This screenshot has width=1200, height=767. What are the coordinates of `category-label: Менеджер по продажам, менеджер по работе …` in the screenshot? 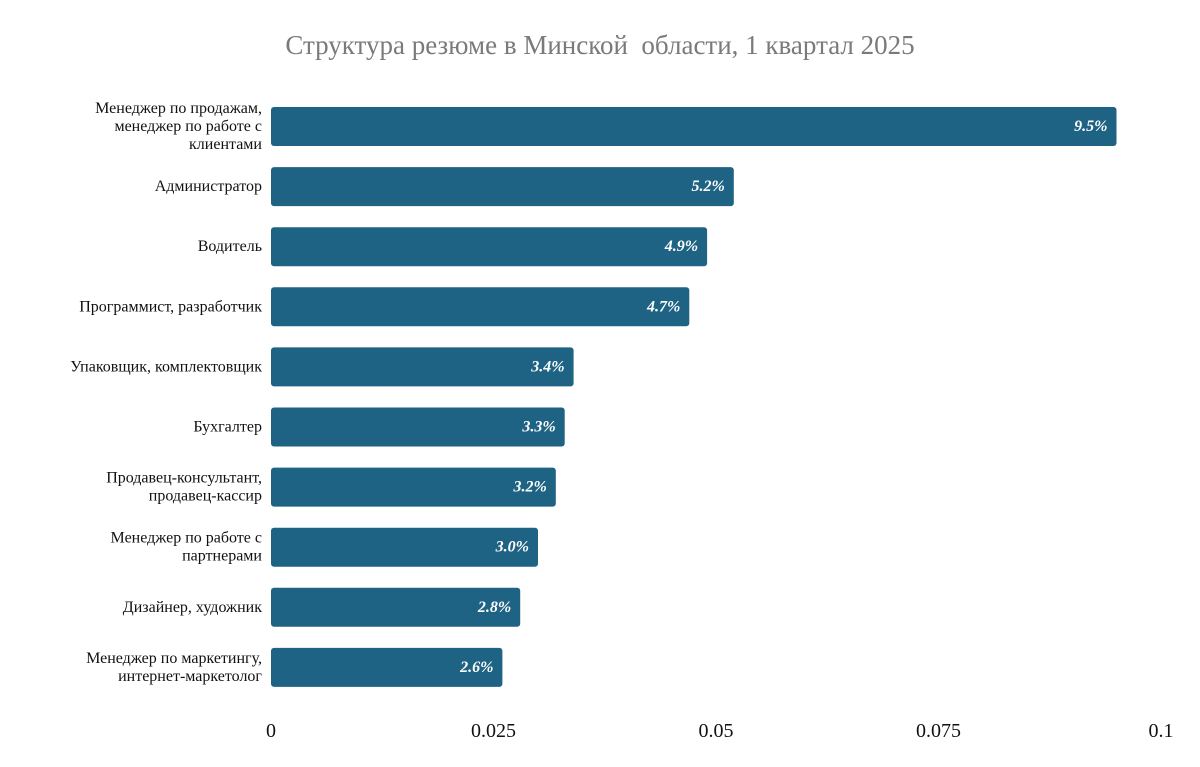 It's located at (178, 126).